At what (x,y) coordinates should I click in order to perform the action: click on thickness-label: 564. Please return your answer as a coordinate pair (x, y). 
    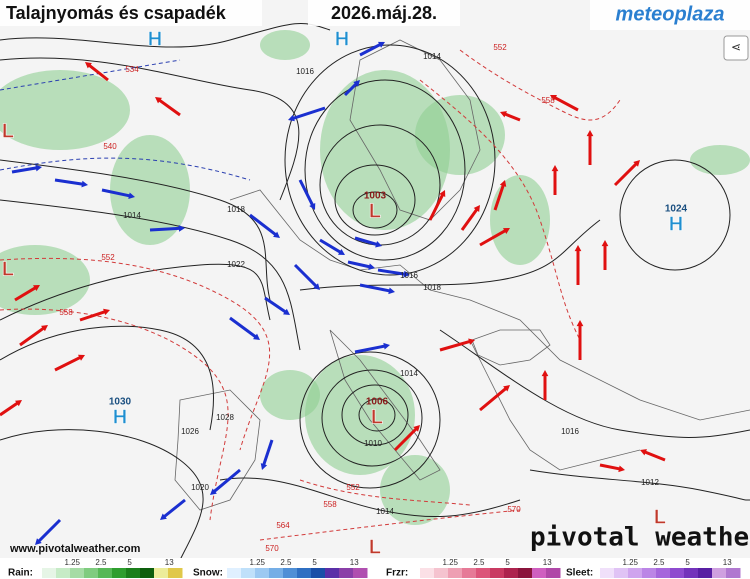
    Looking at the image, I should click on (283, 525).